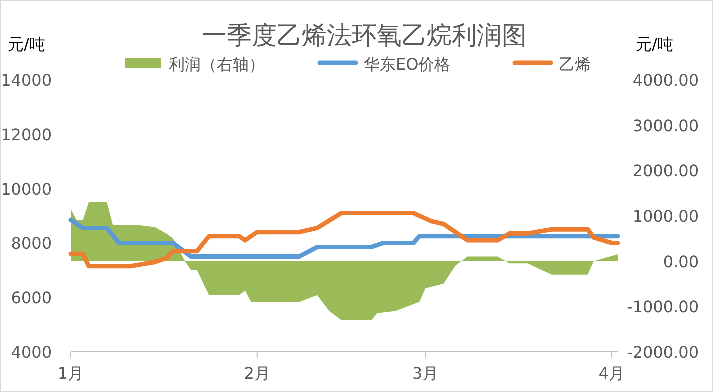  Describe the element at coordinates (26, 189) in the screenshot. I see `y-tick-label: 10000` at that location.